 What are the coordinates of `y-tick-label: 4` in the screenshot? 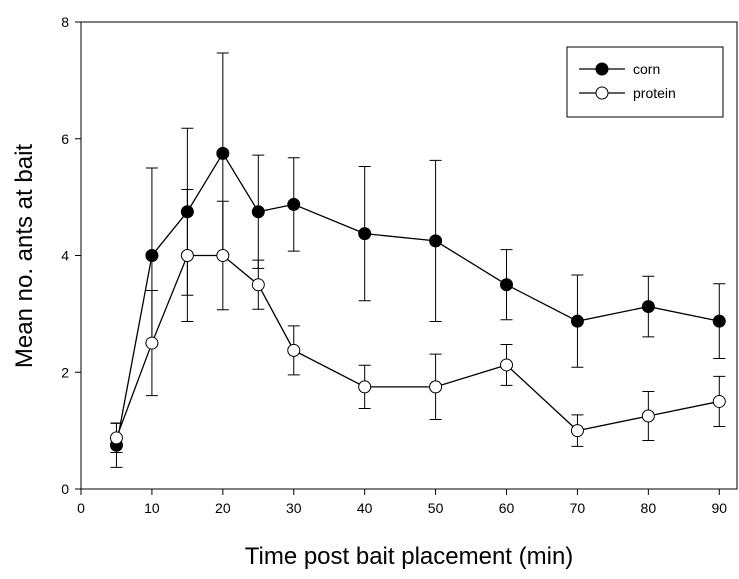 It's located at (65, 256).